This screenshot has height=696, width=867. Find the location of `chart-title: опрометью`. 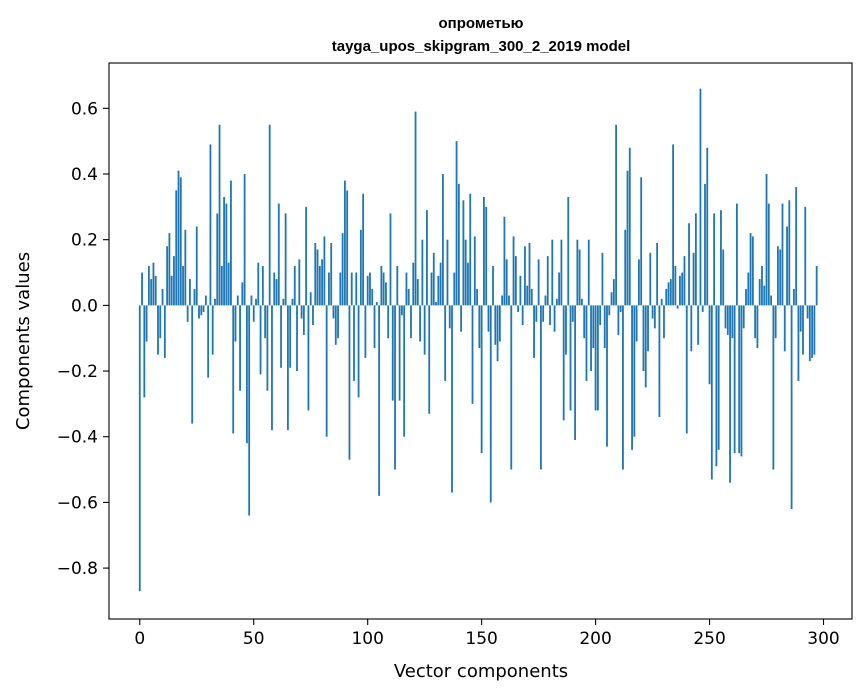

chart-title: опрометью is located at coordinates (481, 23).